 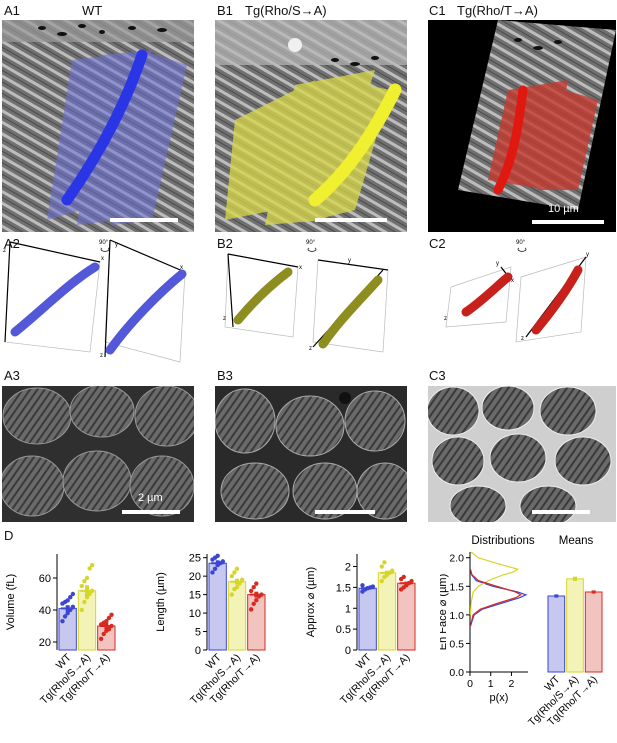 What do you see at coordinates (522, 339) in the screenshot?
I see `axis-letter-z2-c2: z` at bounding box center [522, 339].